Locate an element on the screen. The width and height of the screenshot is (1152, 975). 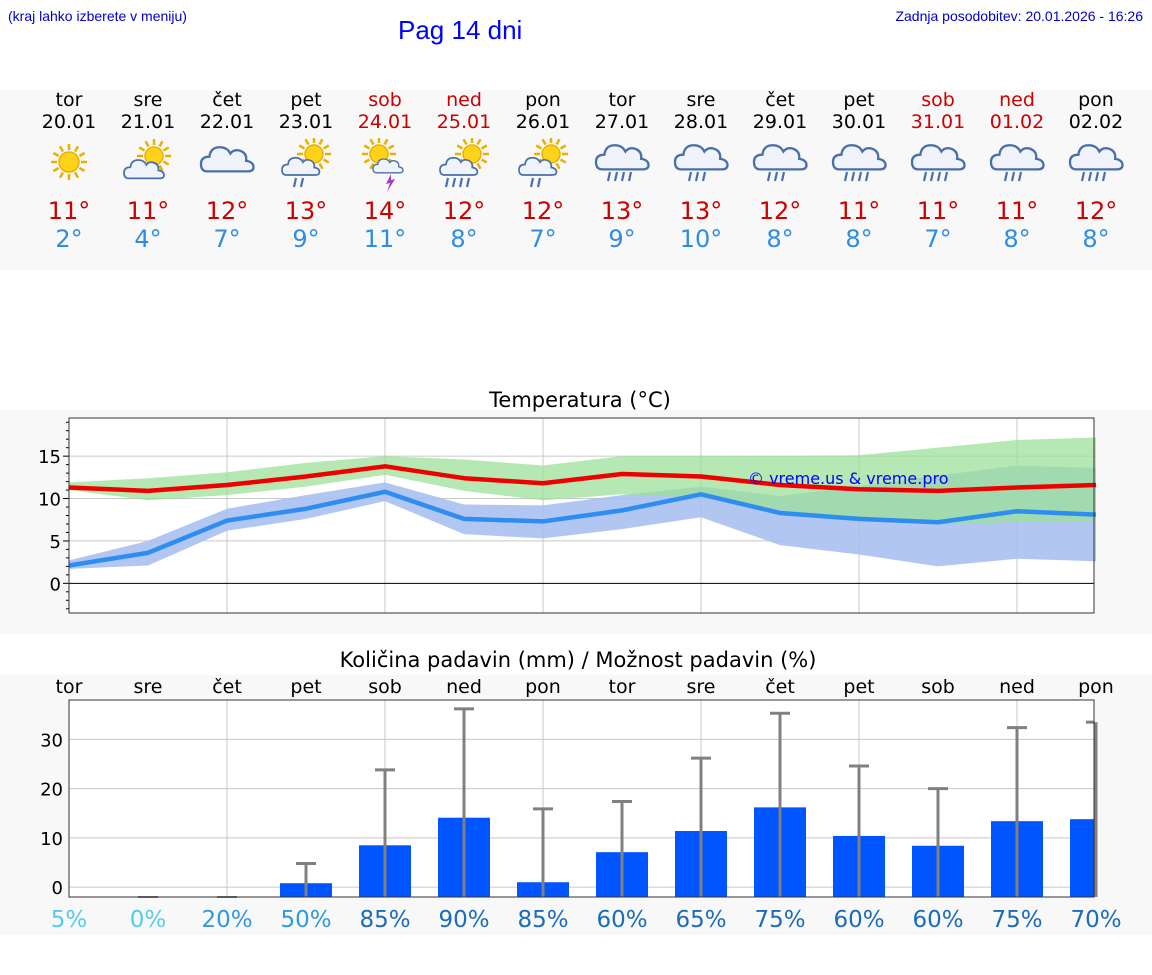
day-column: sob 24.01 is located at coordinates (385, 111).